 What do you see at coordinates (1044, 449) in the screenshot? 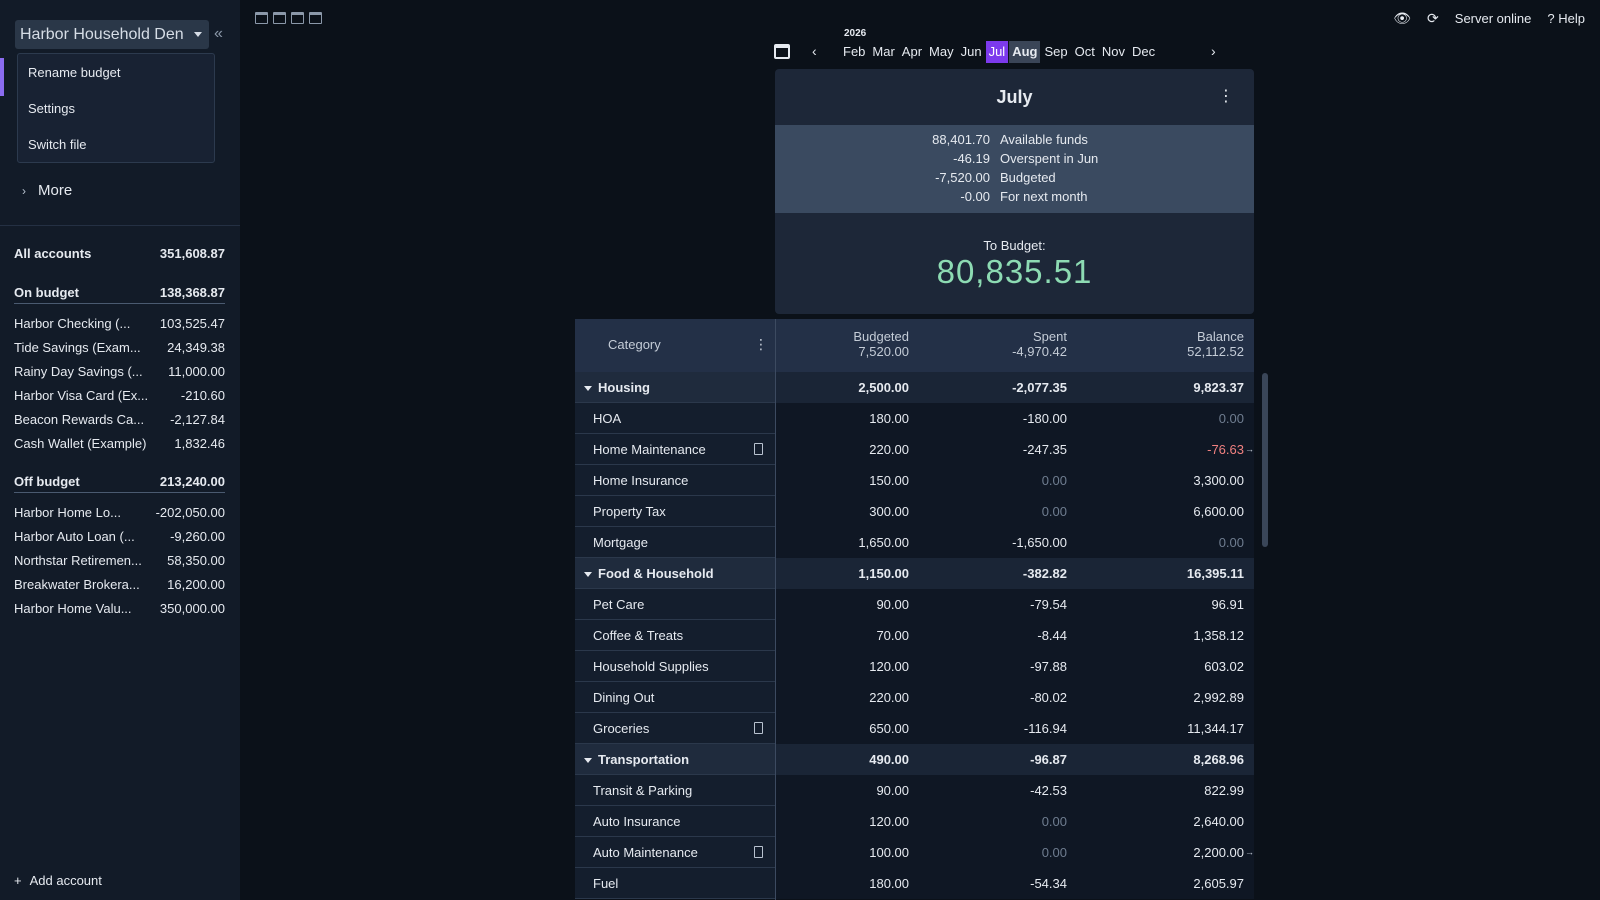
I see `spent-cell: -247.35` at bounding box center [1044, 449].